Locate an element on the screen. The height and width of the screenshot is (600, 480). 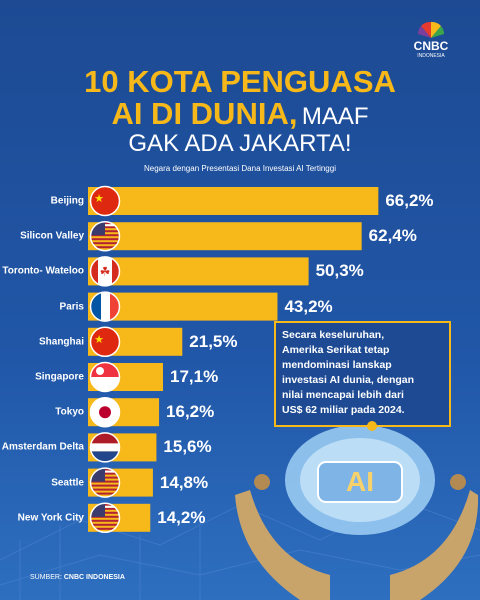
category-label: Amsterdam Delta is located at coordinates (42, 447).